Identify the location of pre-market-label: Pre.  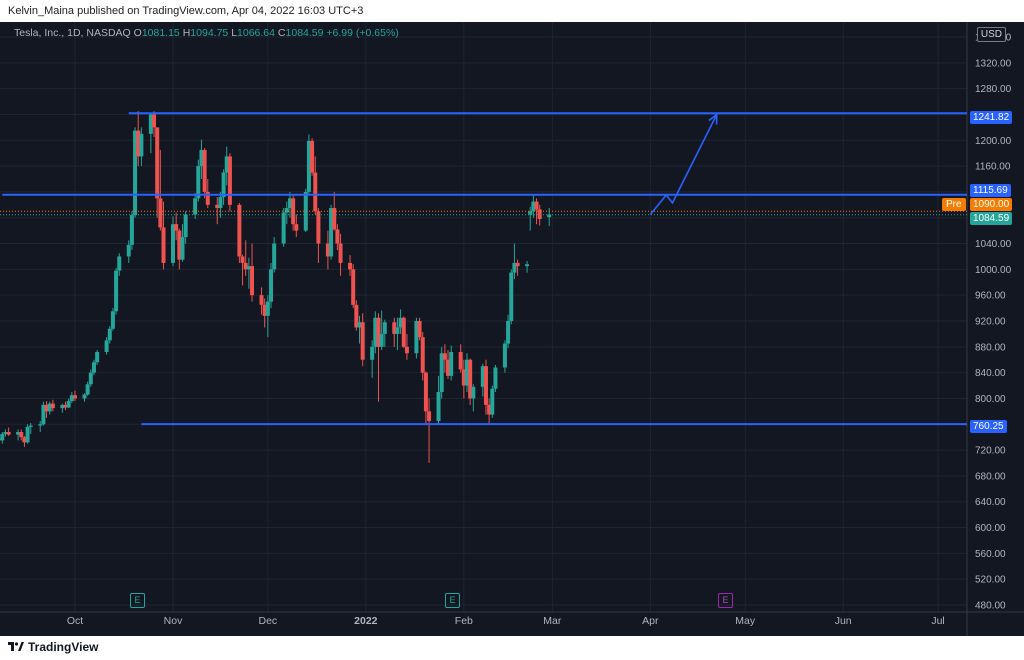
(954, 204).